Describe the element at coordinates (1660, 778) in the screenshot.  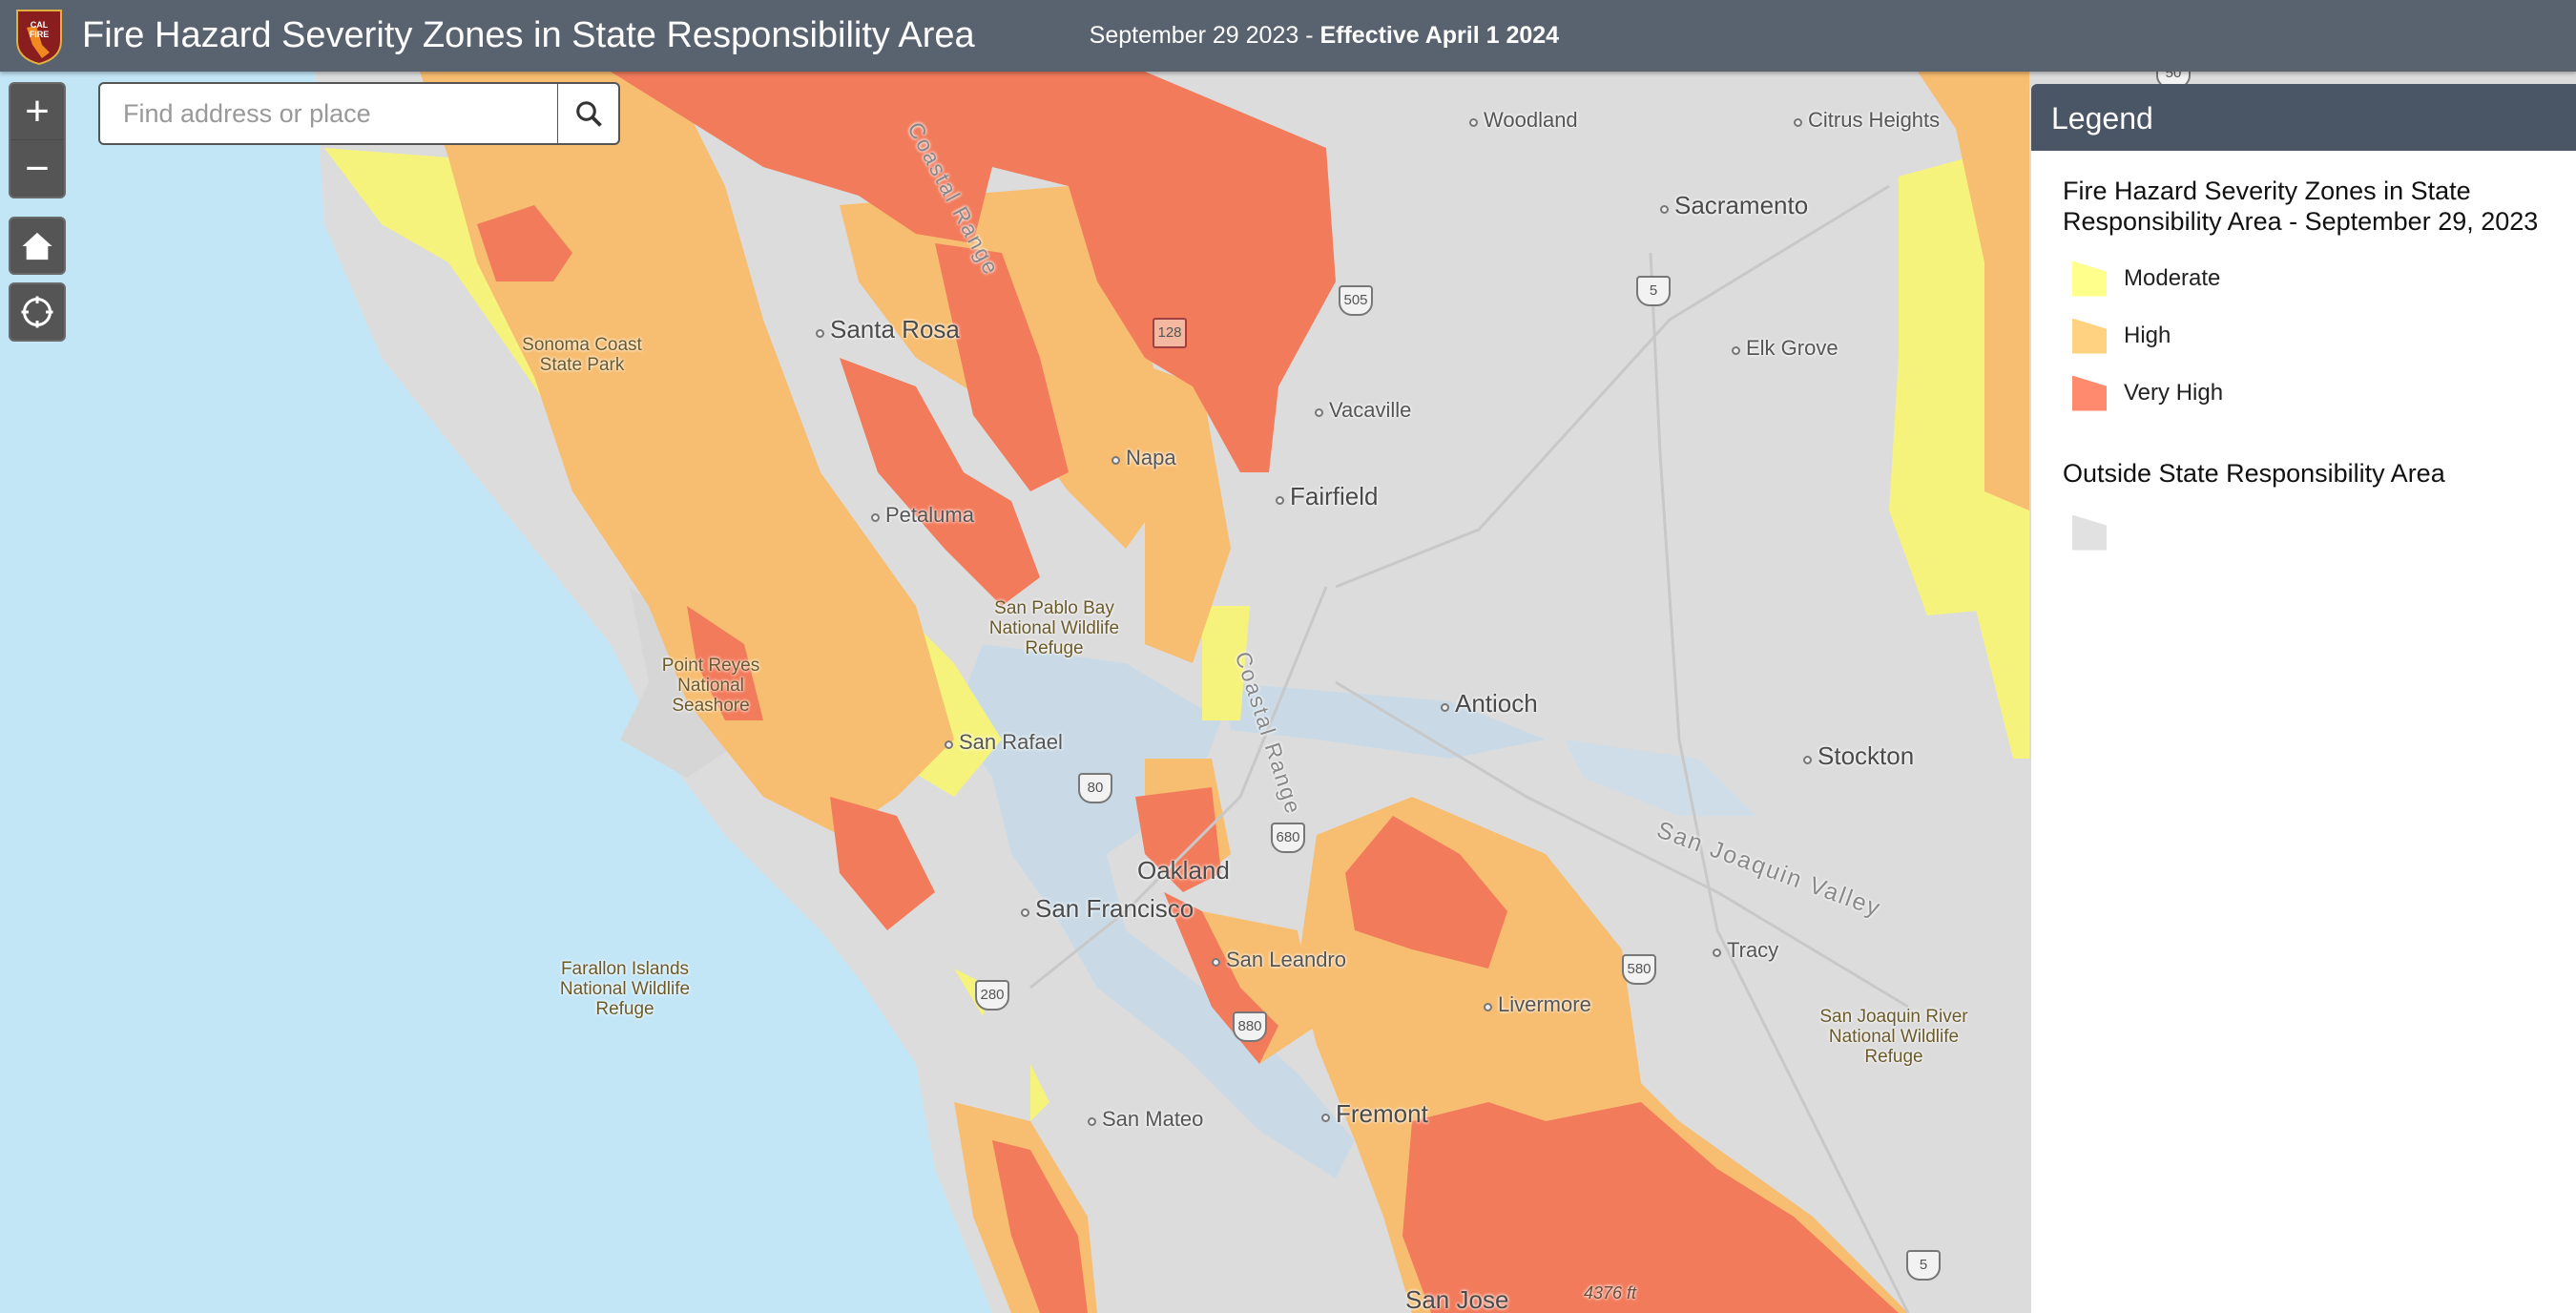
I see `delta-water` at that location.